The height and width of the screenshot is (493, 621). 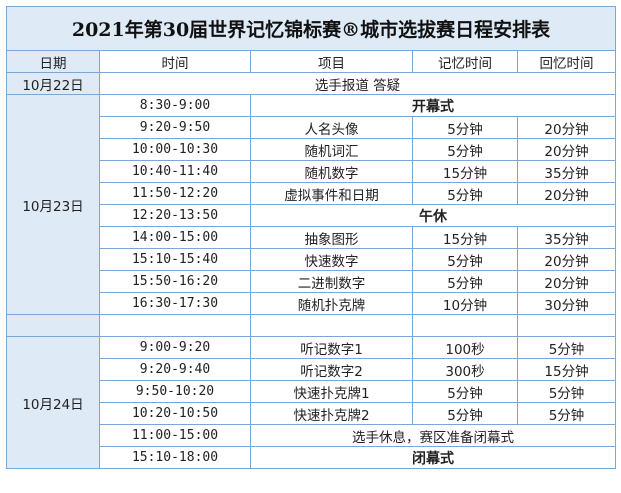 What do you see at coordinates (566, 369) in the screenshot?
I see `recall-time-cell: 15分钟` at bounding box center [566, 369].